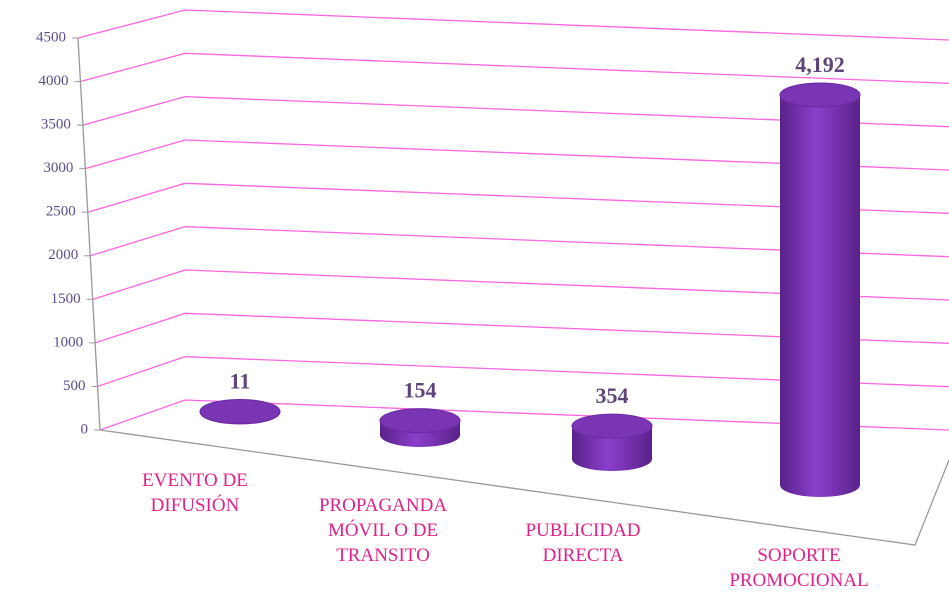 Image resolution: width=949 pixels, height=608 pixels. What do you see at coordinates (56, 125) in the screenshot?
I see `y-tick-label: 3500` at bounding box center [56, 125].